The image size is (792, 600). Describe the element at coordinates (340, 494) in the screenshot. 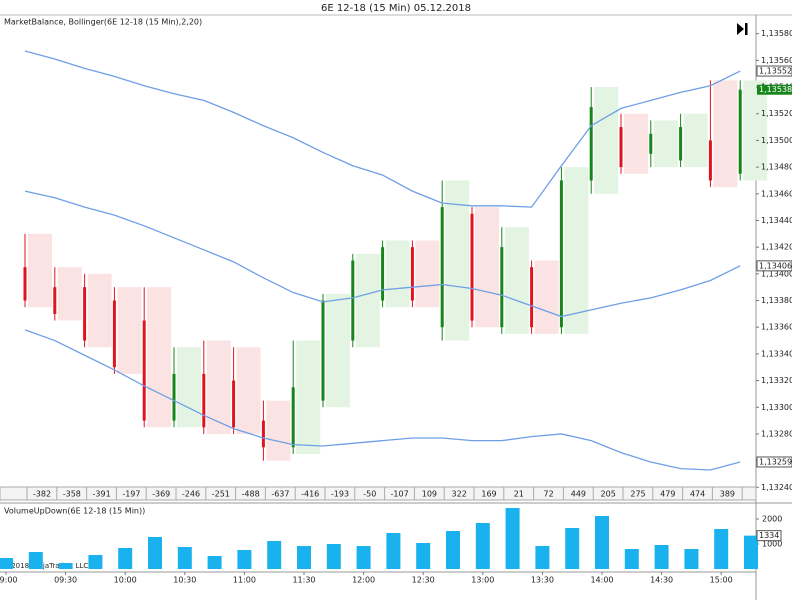

I see `delta-value: -193` at that location.